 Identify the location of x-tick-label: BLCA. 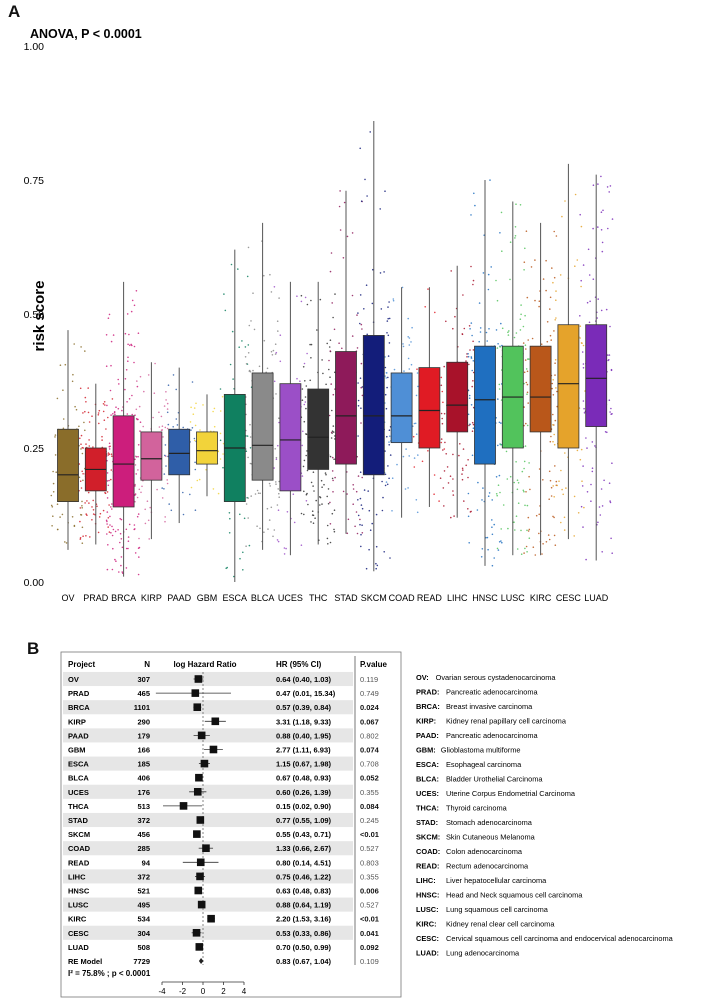
(263, 598).